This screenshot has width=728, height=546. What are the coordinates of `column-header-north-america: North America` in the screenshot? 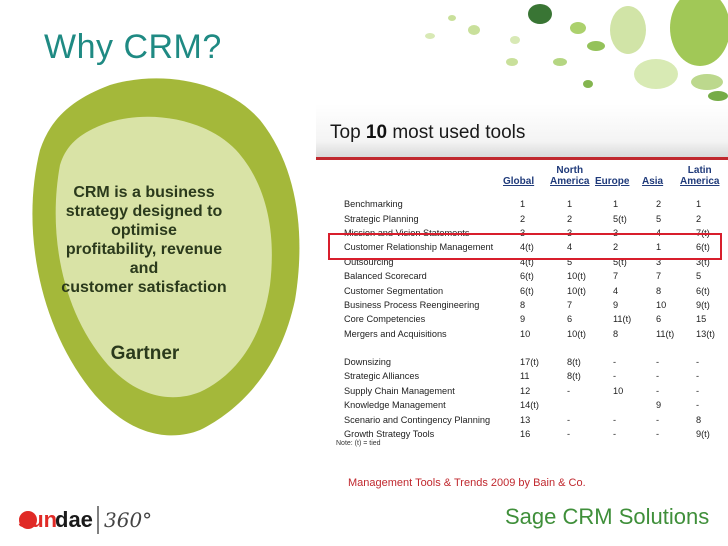 It's located at (570, 176).